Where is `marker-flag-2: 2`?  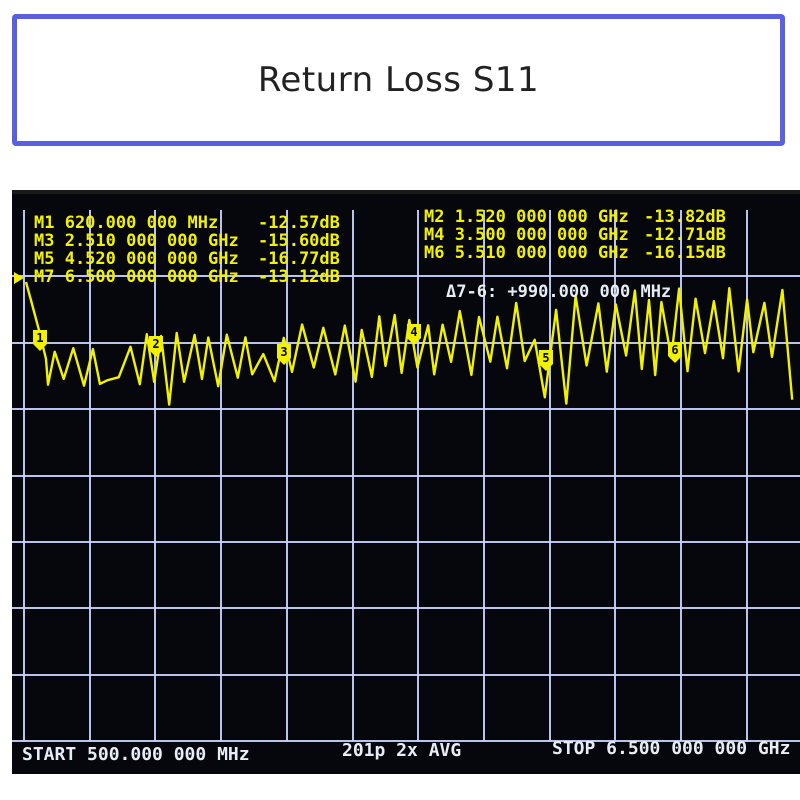
marker-flag-2: 2 is located at coordinates (156, 346).